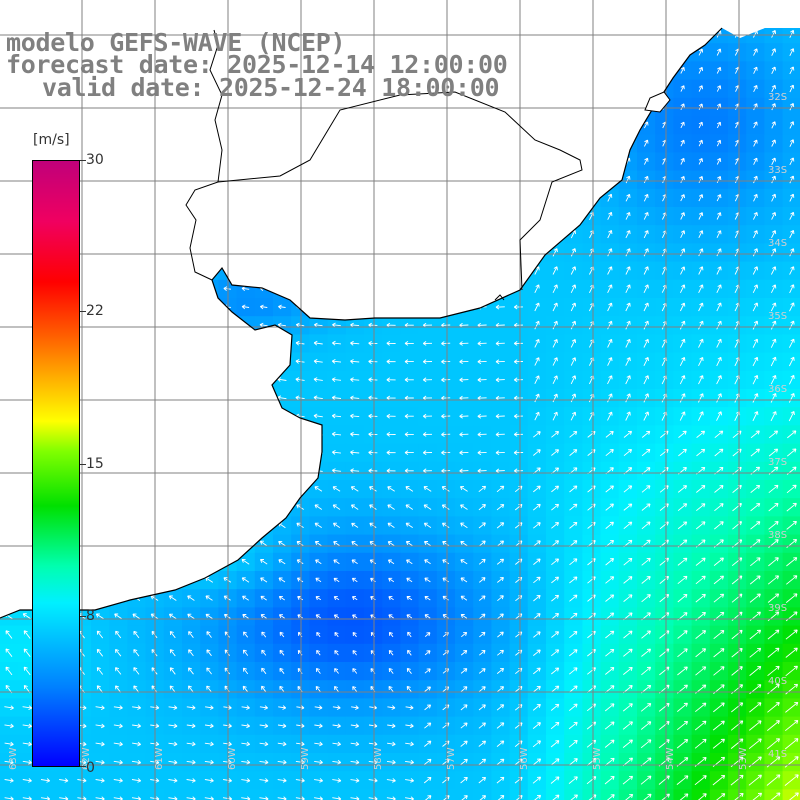  What do you see at coordinates (777, 316) in the screenshot?
I see `latitude-label: 35S` at bounding box center [777, 316].